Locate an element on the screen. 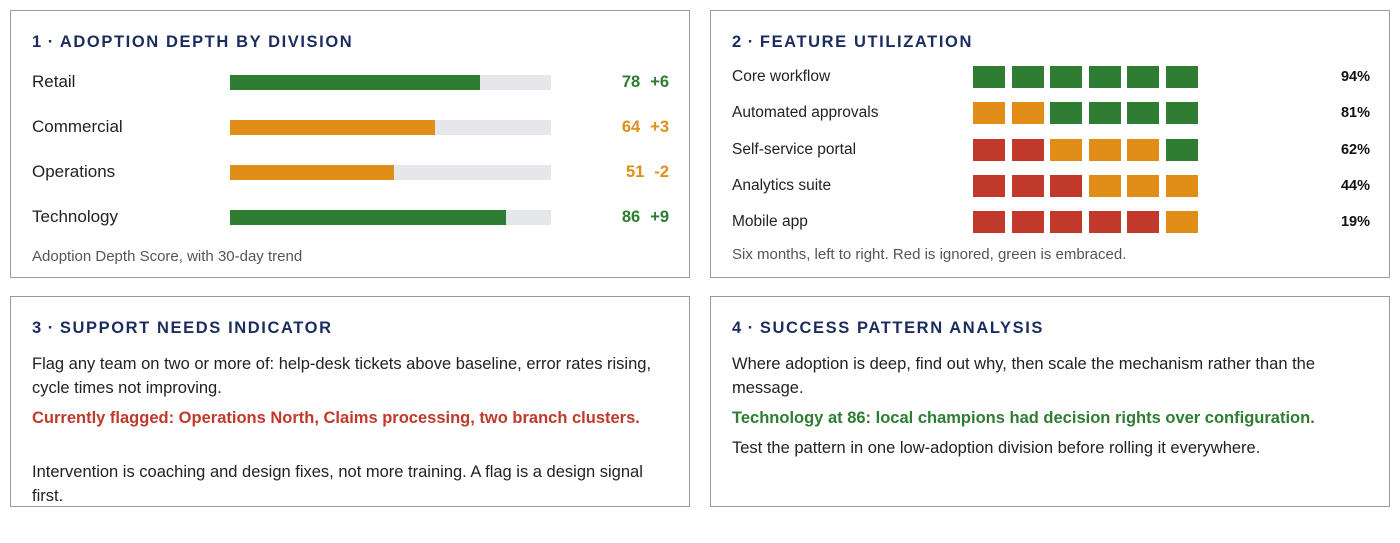  panel-number: 2 is located at coordinates (737, 42).